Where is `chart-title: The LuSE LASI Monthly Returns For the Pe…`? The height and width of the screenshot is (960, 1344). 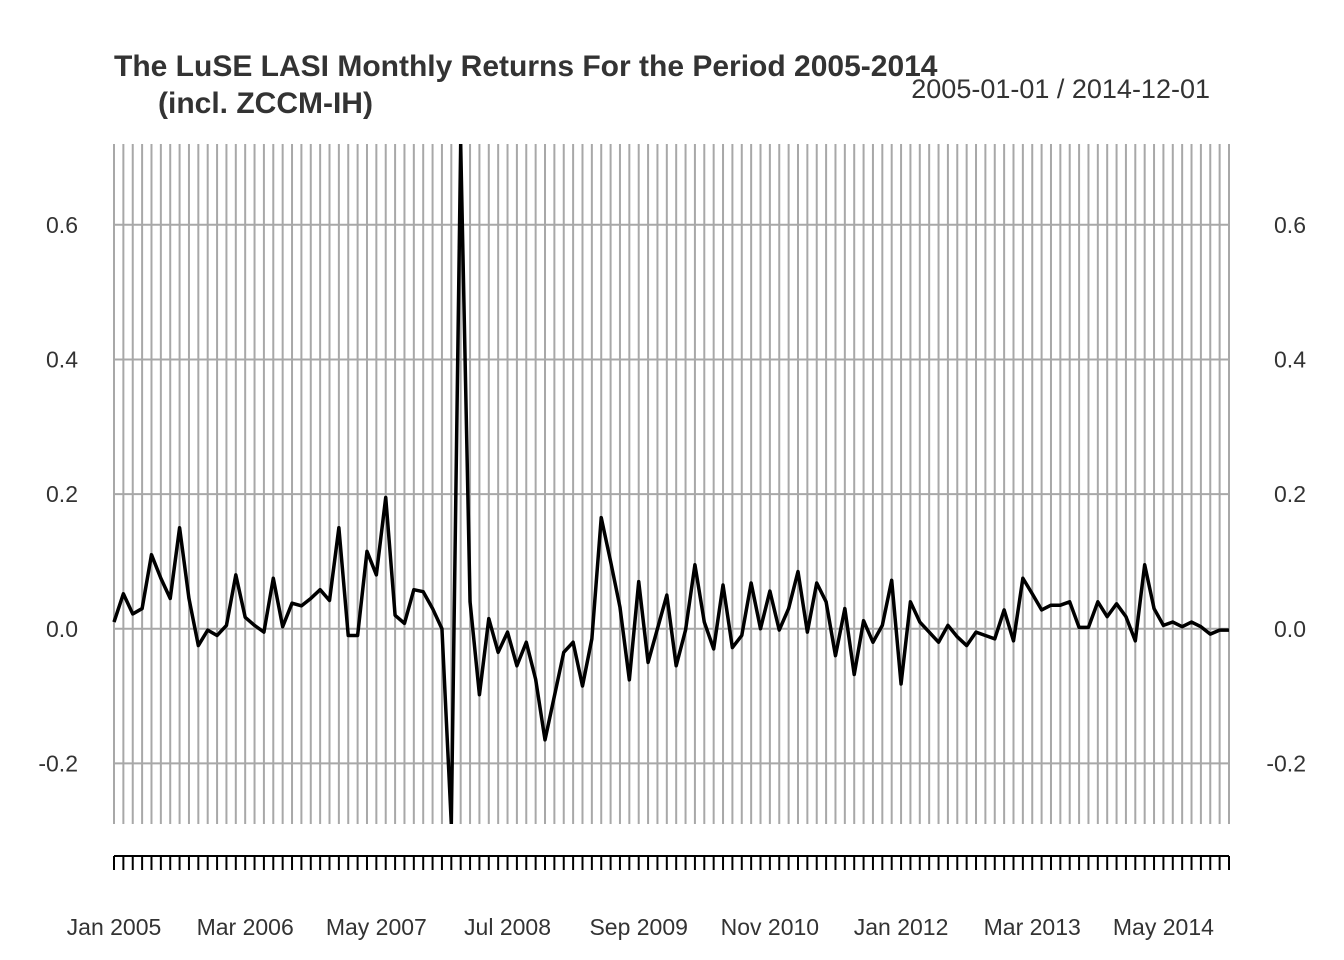
chart-title: The LuSE LASI Monthly Returns For the Pe… is located at coordinates (526, 66).